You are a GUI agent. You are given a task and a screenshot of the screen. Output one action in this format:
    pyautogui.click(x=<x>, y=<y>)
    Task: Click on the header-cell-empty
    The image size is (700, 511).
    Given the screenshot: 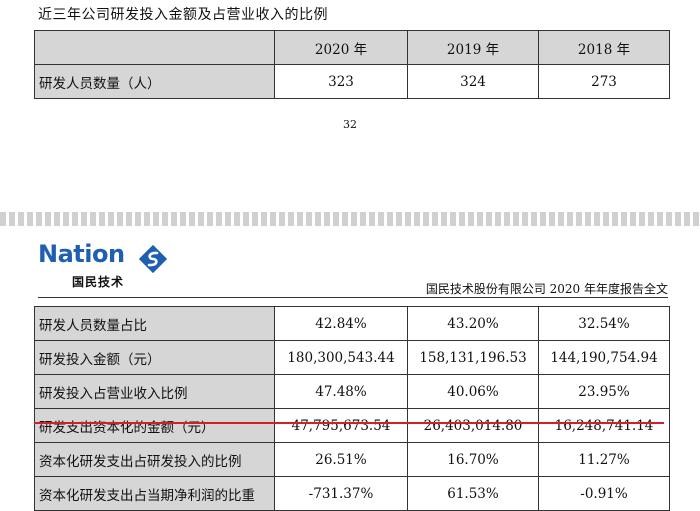 What is the action you would take?
    pyautogui.click(x=154, y=47)
    